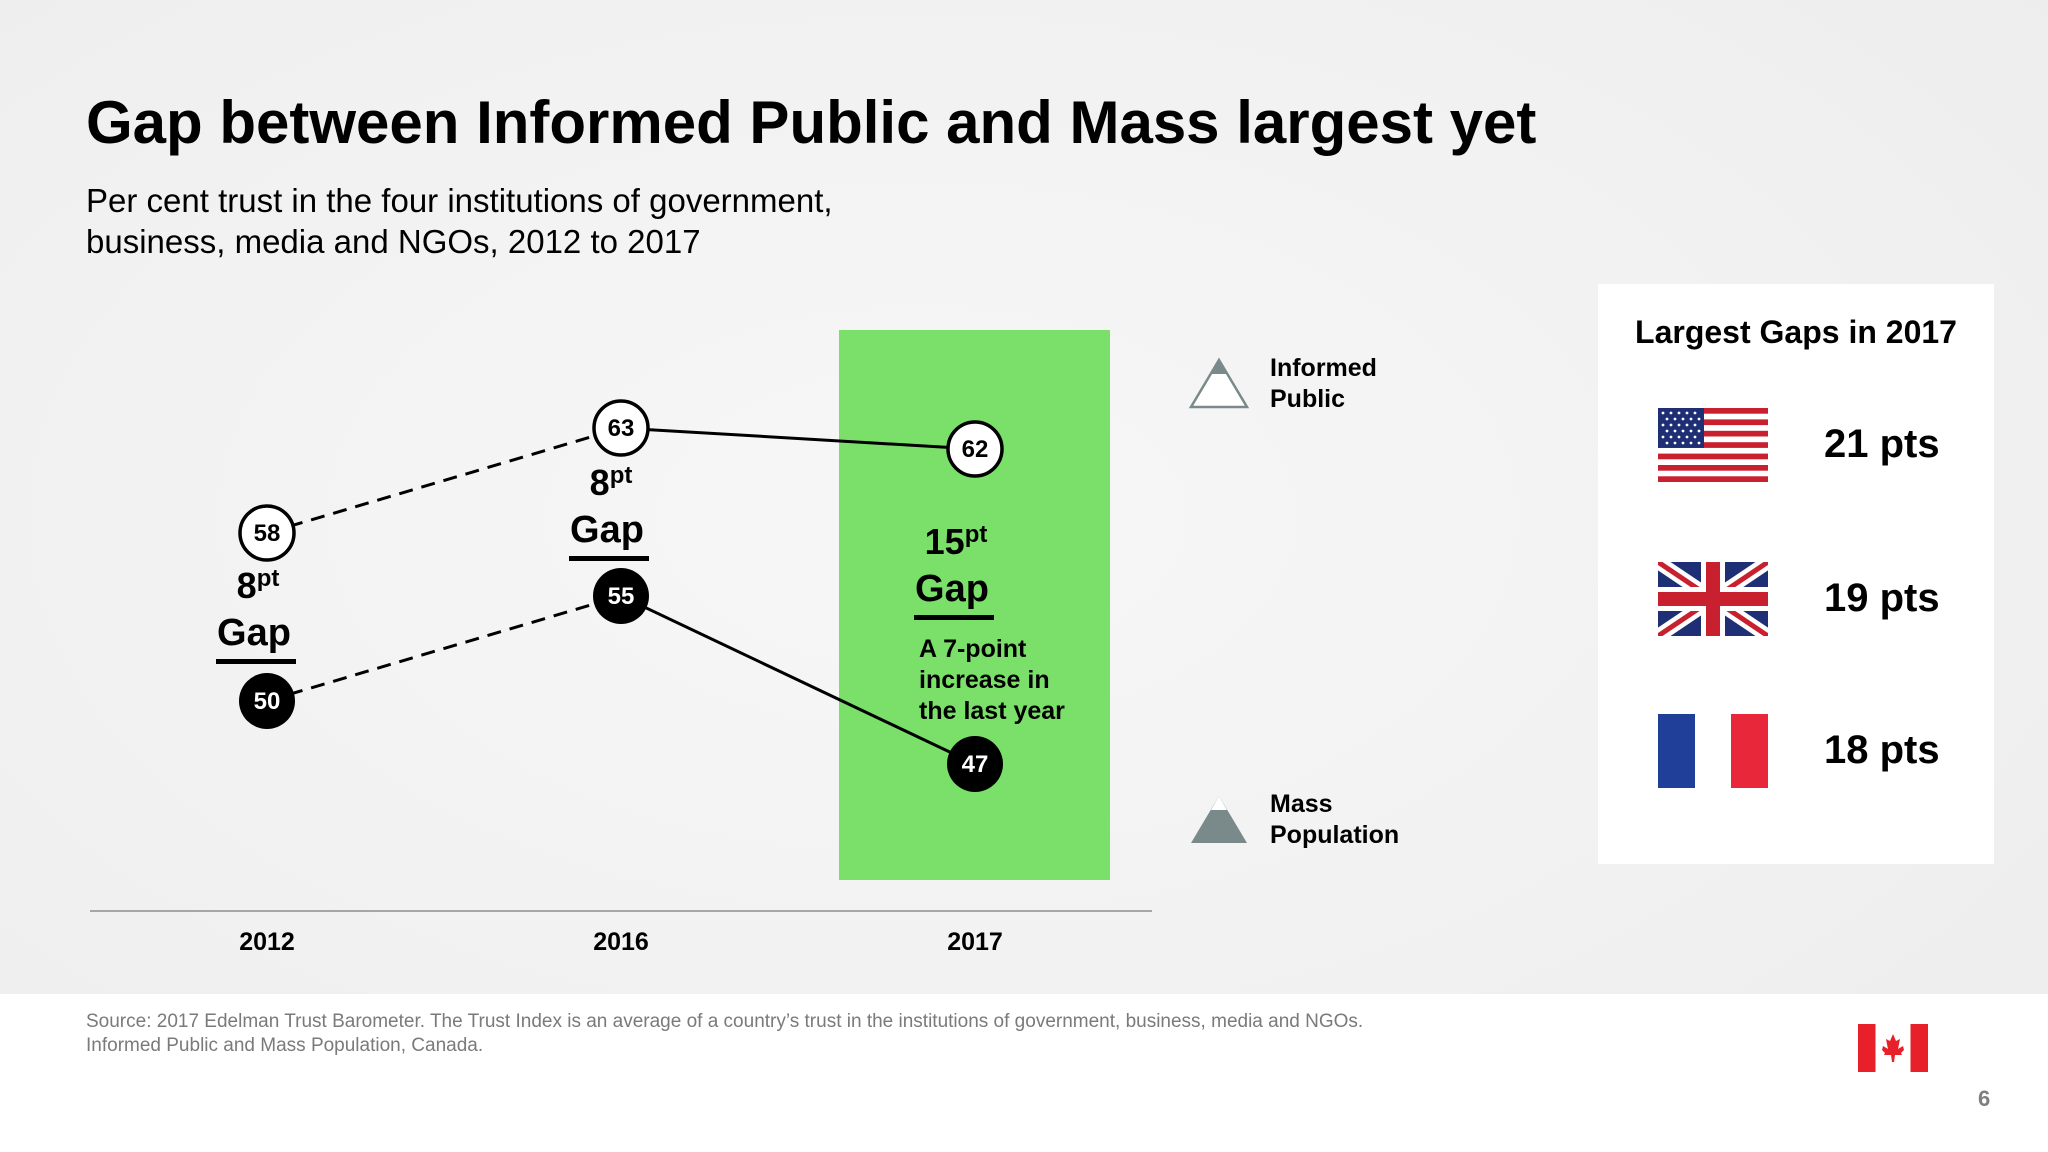 Image resolution: width=2048 pixels, height=1152 pixels. I want to click on panel-title: Largest Gaps in 2017, so click(1796, 332).